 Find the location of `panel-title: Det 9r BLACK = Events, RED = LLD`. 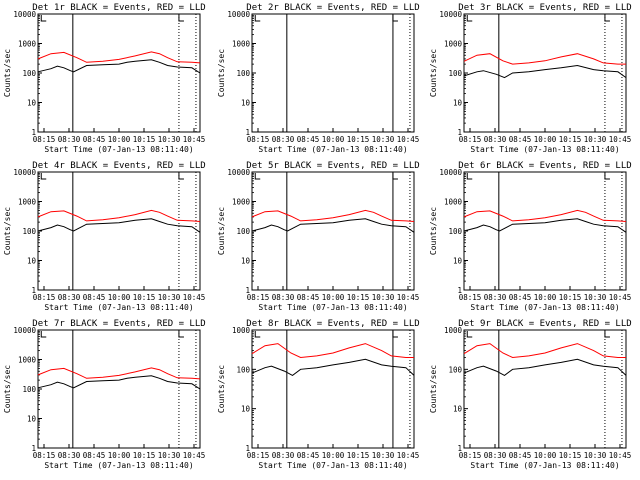

panel-title: Det 9r BLACK = Events, RED = LLD is located at coordinates (544, 324).